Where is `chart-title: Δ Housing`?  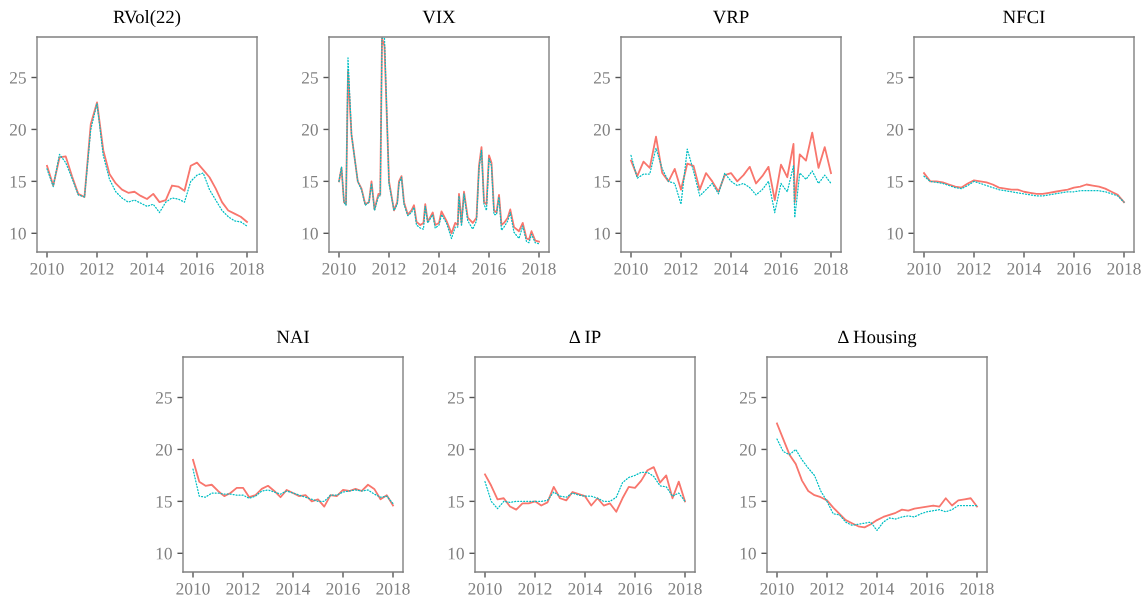
chart-title: Δ Housing is located at coordinates (877, 339).